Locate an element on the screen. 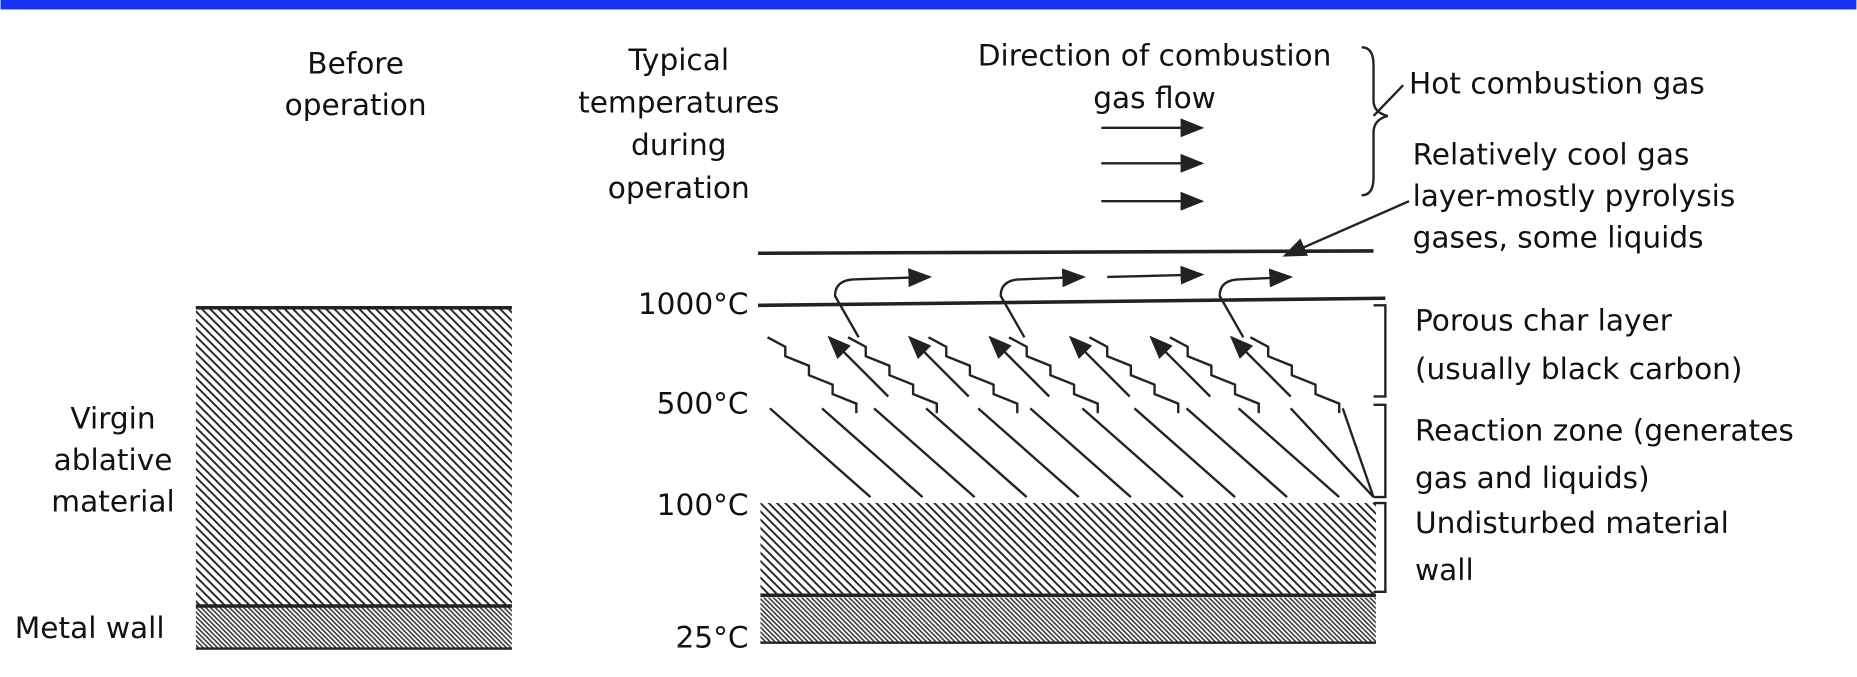  temperature: 1000°C is located at coordinates (693, 304).